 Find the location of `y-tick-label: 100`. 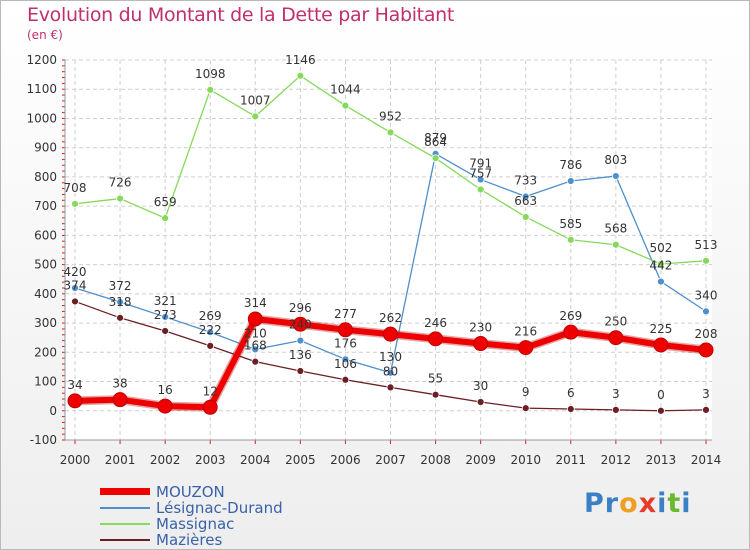

y-tick-label: 100 is located at coordinates (45, 382).